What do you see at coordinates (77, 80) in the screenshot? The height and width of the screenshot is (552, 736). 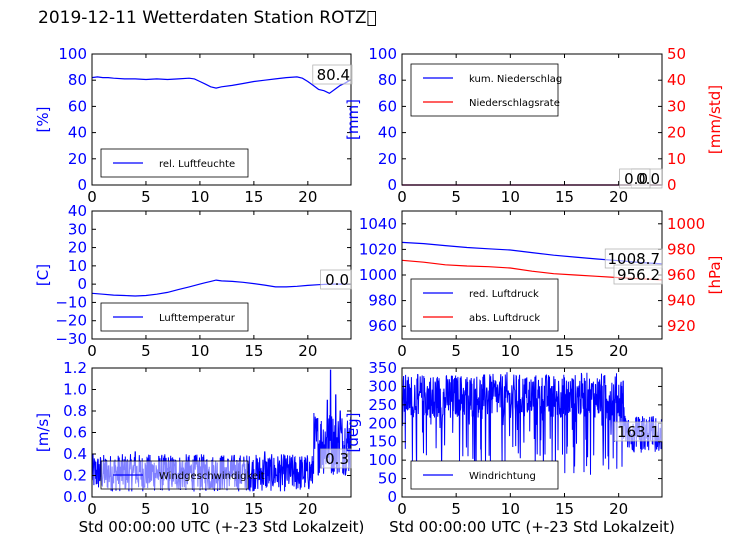 I see `y-tick-label: 80` at bounding box center [77, 80].